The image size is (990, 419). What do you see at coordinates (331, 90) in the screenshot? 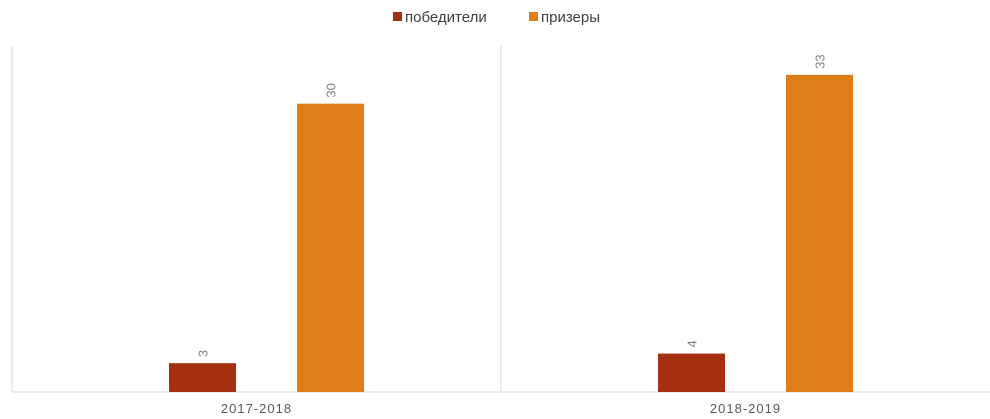
I see `data-label: 30` at bounding box center [331, 90].